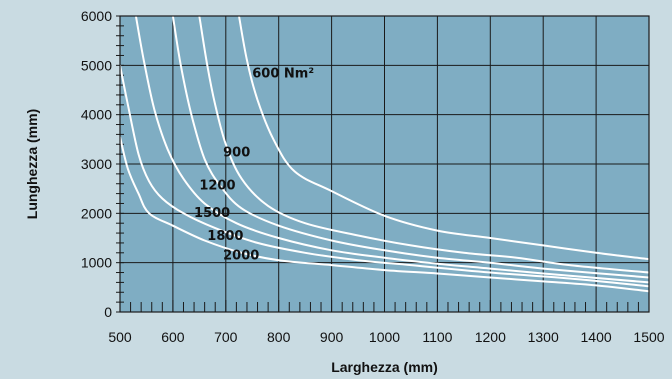  What do you see at coordinates (543, 337) in the screenshot?
I see `x-tick-label: 1300` at bounding box center [543, 337].